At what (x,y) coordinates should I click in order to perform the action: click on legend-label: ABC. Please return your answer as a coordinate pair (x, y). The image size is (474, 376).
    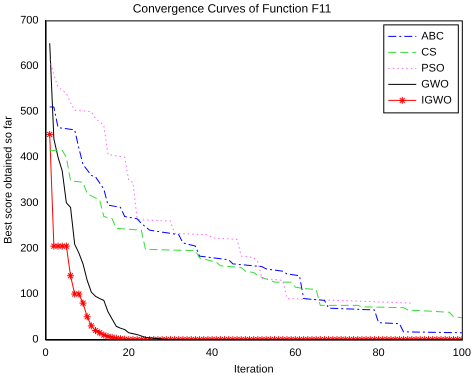
    Looking at the image, I should click on (432, 36).